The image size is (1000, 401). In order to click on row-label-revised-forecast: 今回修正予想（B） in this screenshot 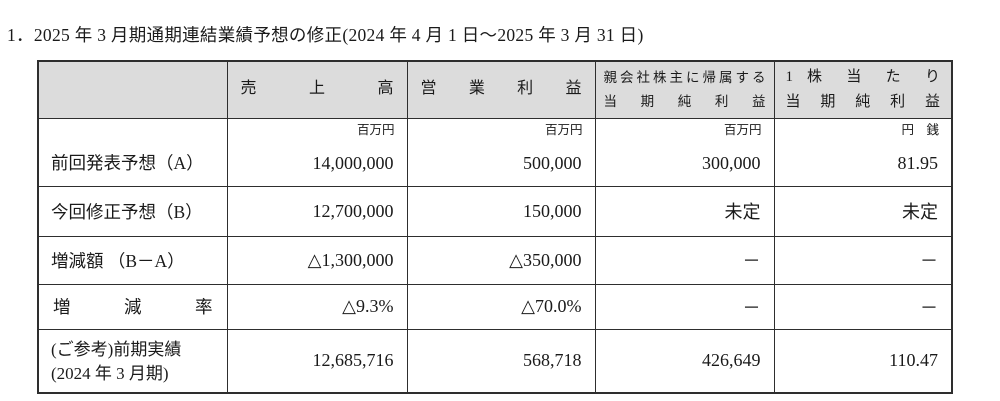, I will do `click(132, 211)`.